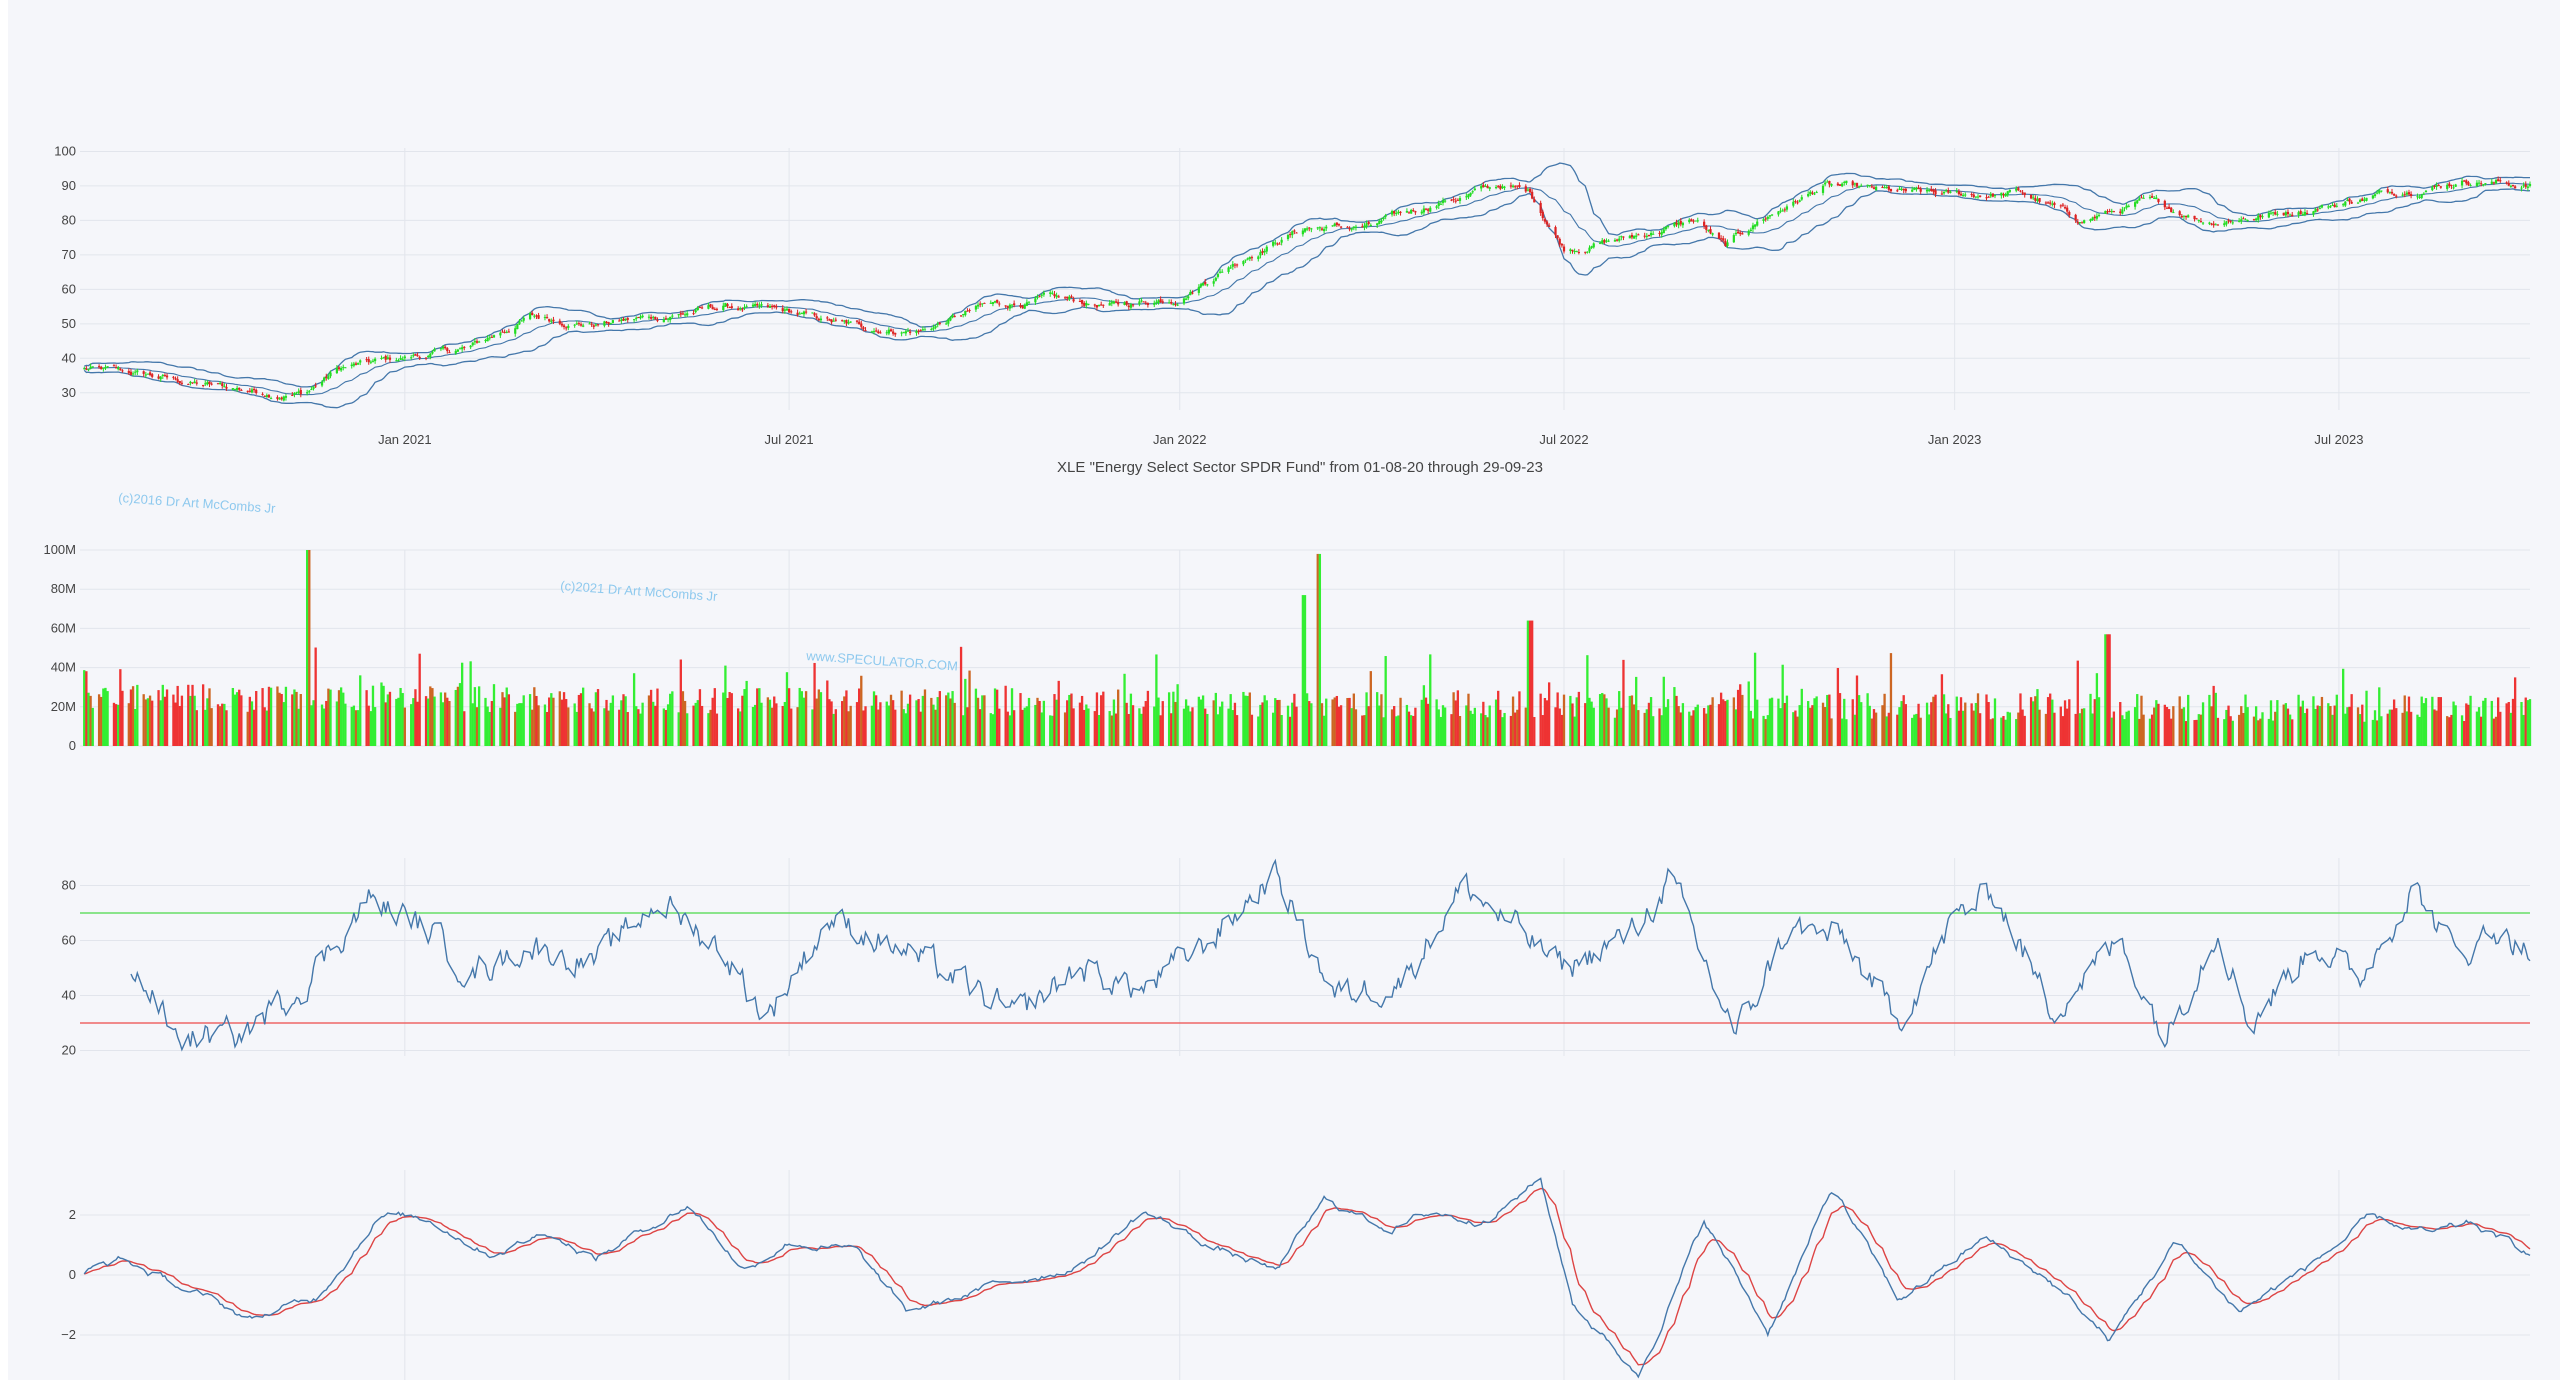  What do you see at coordinates (1180, 439) in the screenshot?
I see `price-x-tick-label: Jan 2022` at bounding box center [1180, 439].